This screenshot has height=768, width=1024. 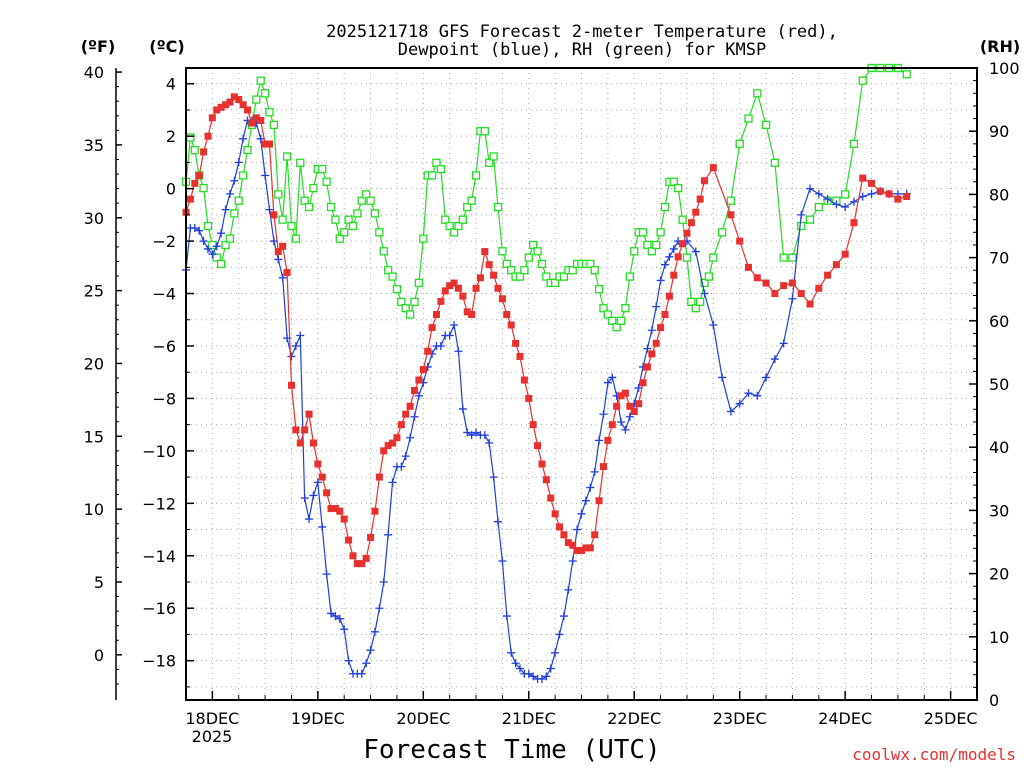 What do you see at coordinates (318, 718) in the screenshot?
I see `x-tick-label: 19DEC` at bounding box center [318, 718].